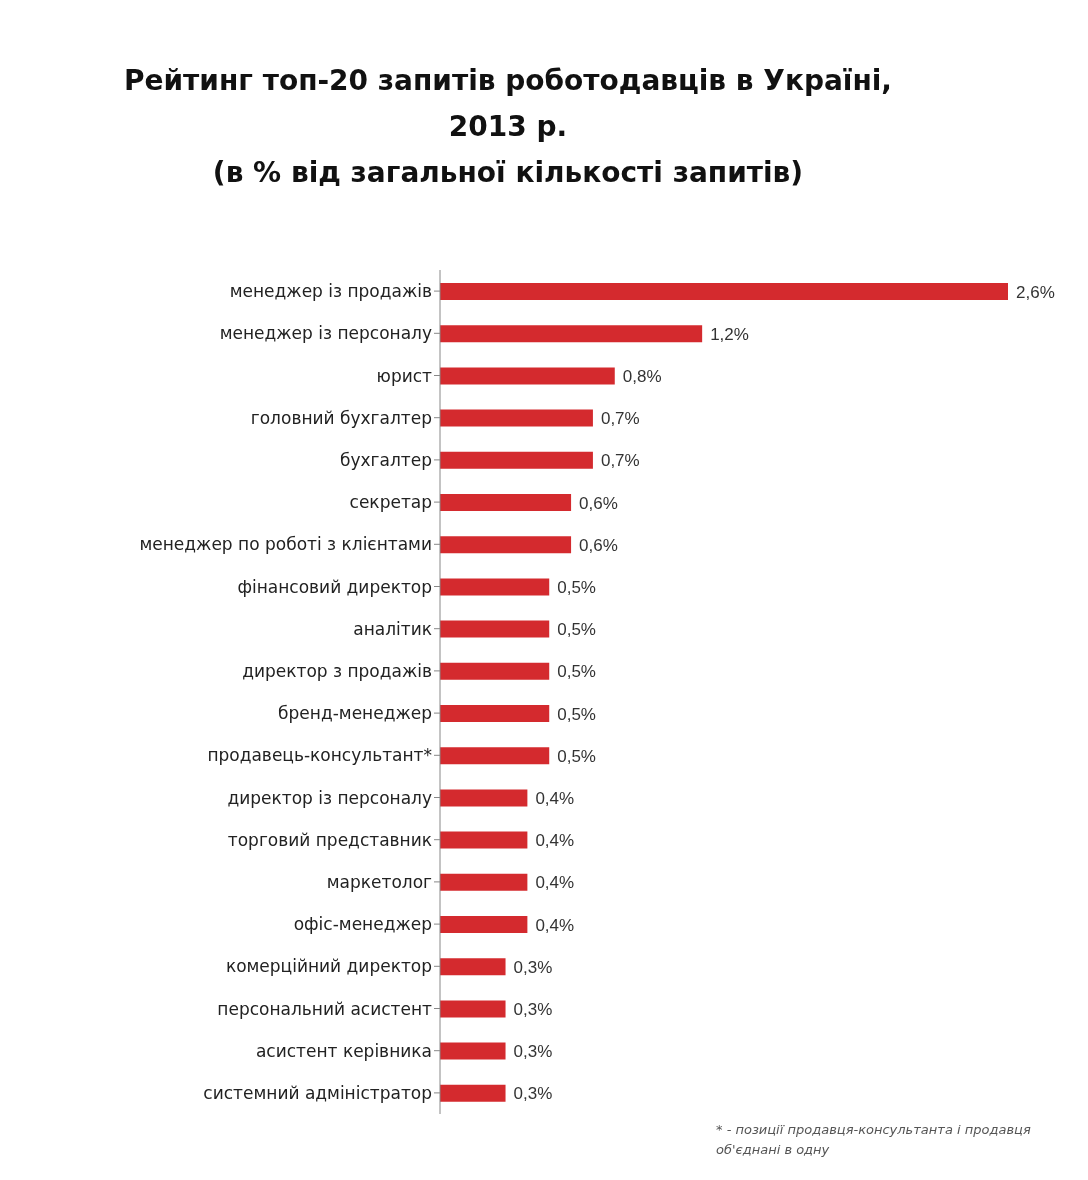 The width and height of the screenshot is (1088, 1180). I want to click on y-tick-label: комерційний директор, so click(328, 966).